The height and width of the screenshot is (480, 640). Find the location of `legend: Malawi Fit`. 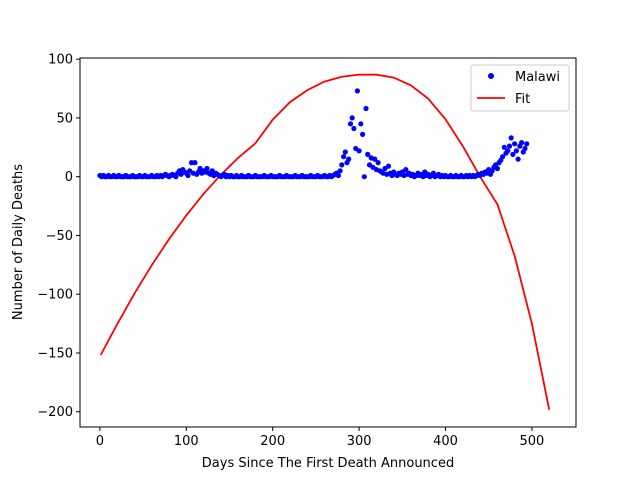

legend: Malawi Fit is located at coordinates (520, 88).